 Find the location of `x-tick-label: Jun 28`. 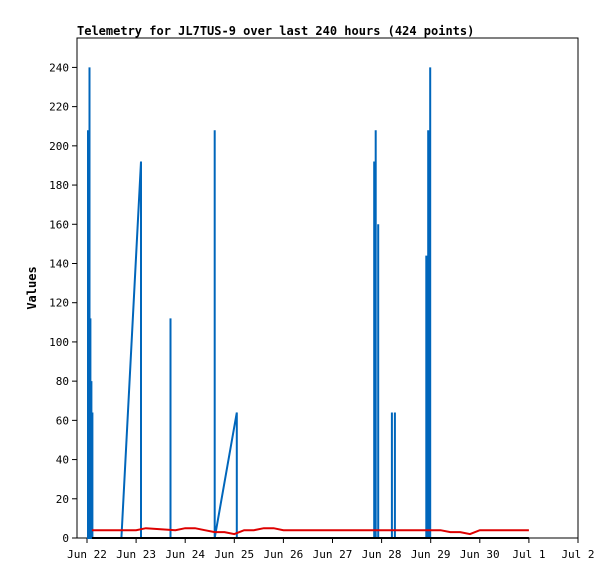

x-tick-label: Jun 28 is located at coordinates (382, 554).